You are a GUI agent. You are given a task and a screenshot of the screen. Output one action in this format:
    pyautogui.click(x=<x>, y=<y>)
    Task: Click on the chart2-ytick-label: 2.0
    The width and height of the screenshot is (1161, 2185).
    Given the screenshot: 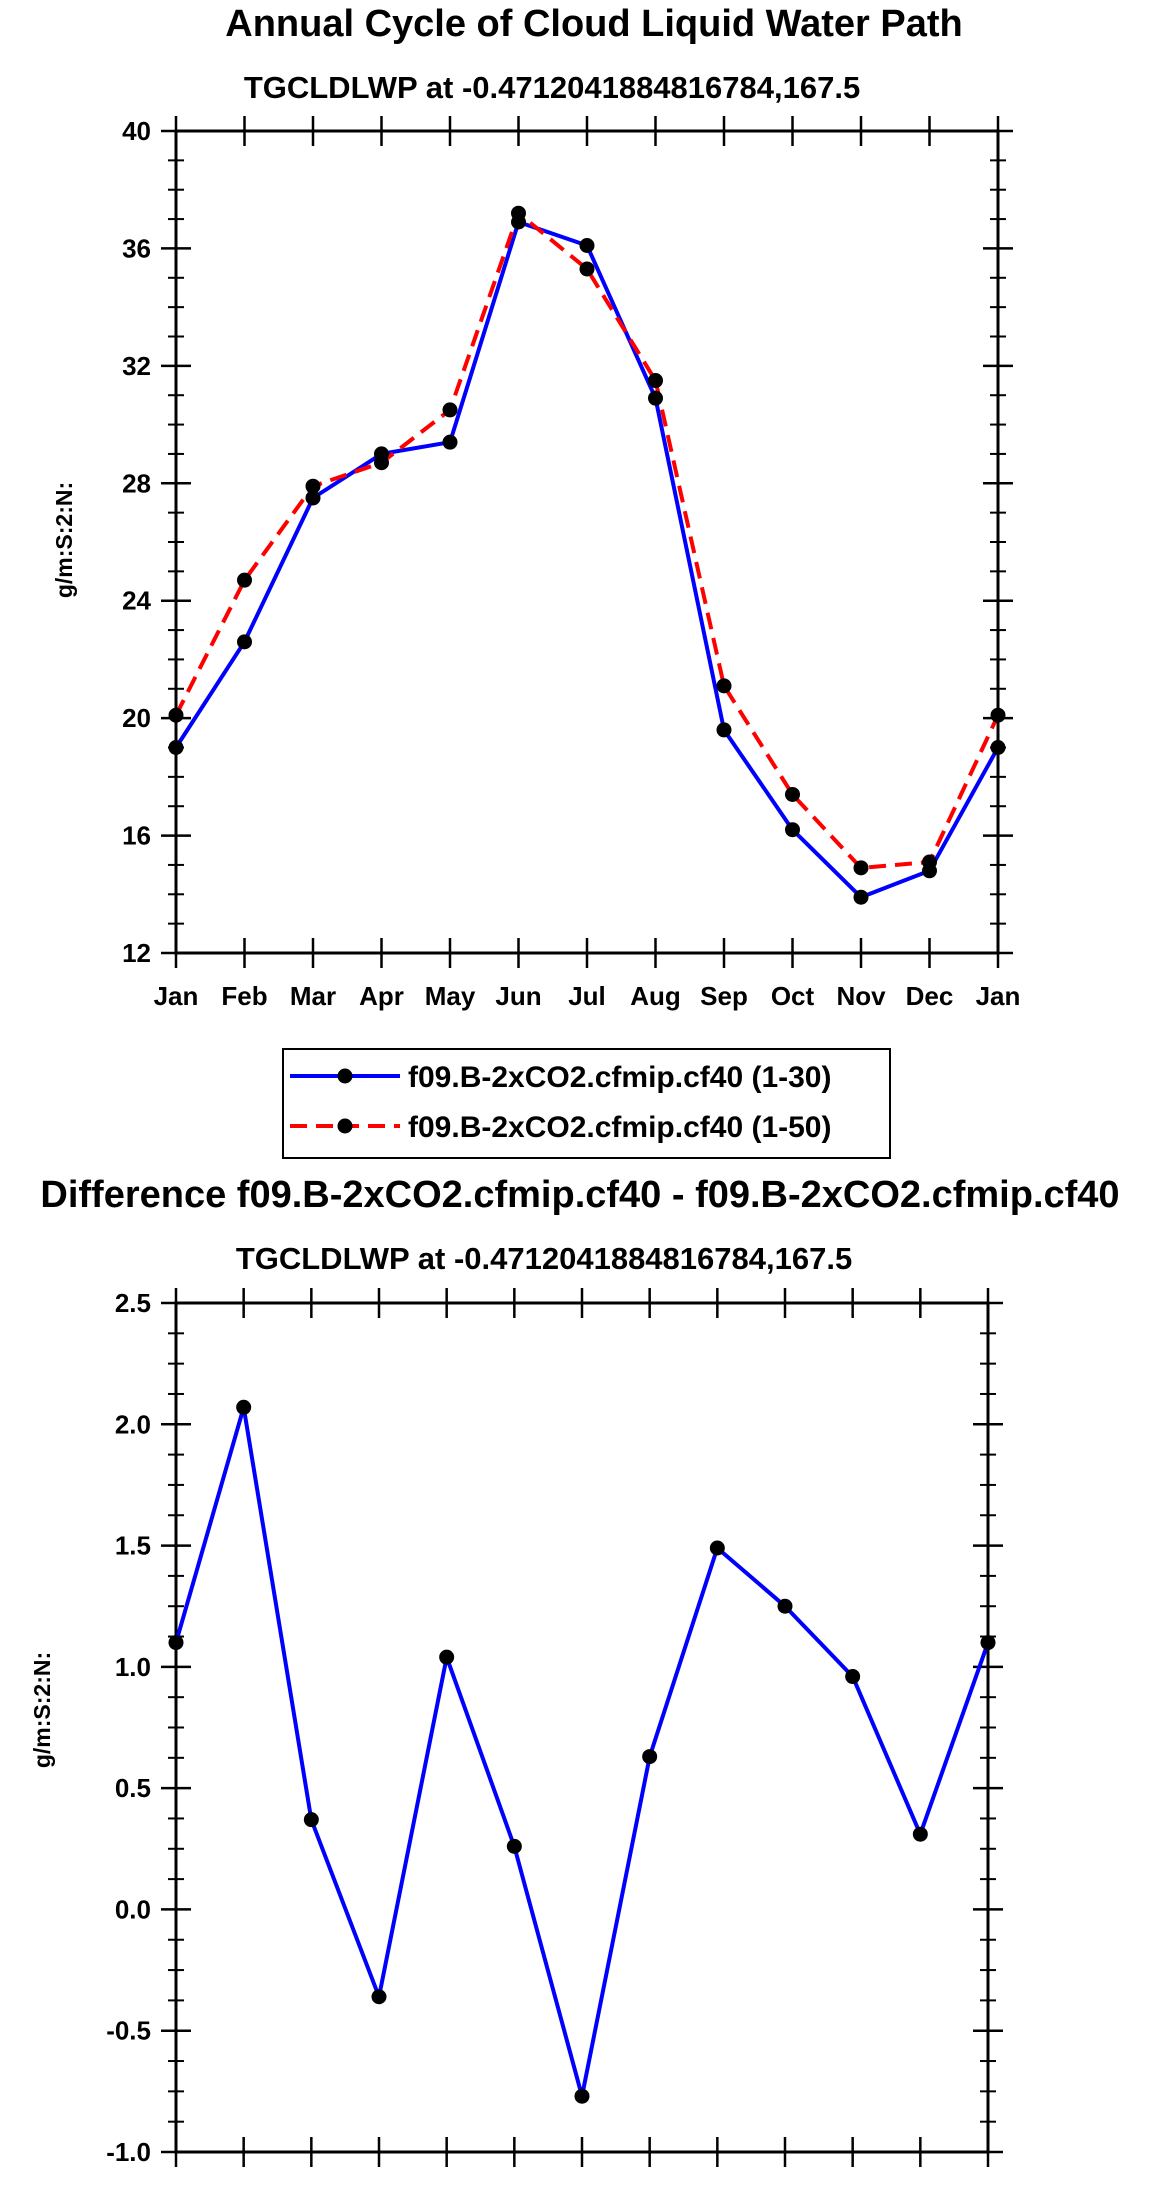 What is the action you would take?
    pyautogui.click(x=133, y=1424)
    